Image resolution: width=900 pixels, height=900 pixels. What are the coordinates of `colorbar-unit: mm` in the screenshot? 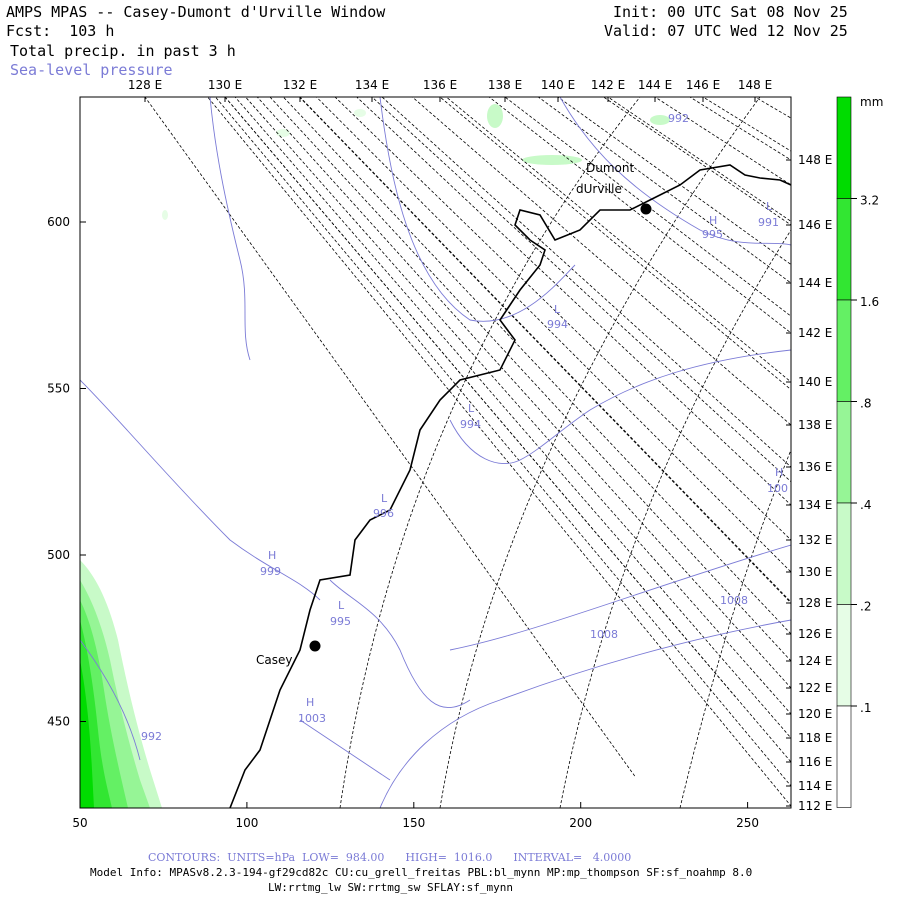 It's located at (871, 102).